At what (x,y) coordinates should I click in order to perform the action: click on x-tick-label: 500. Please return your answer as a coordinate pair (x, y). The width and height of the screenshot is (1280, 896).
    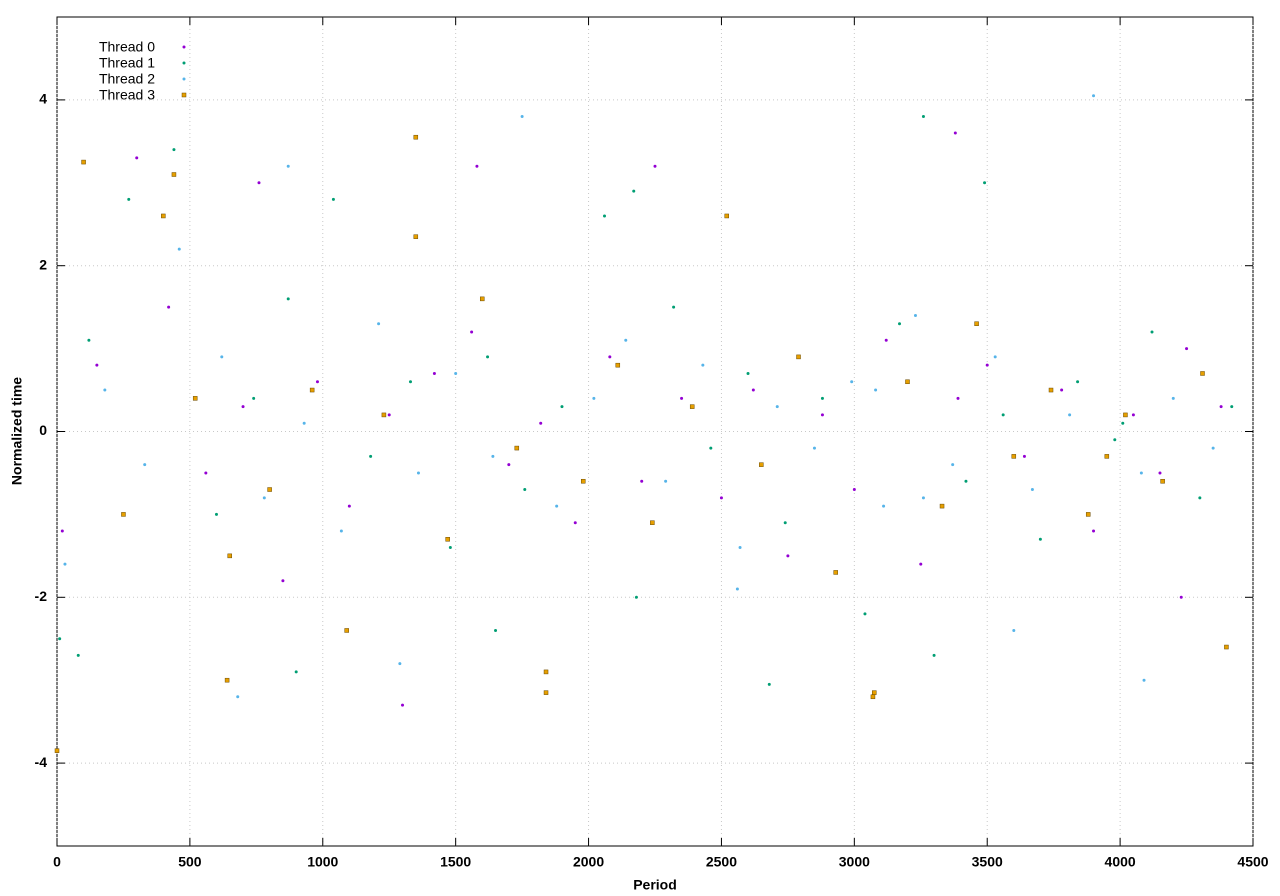
    Looking at the image, I should click on (190, 862).